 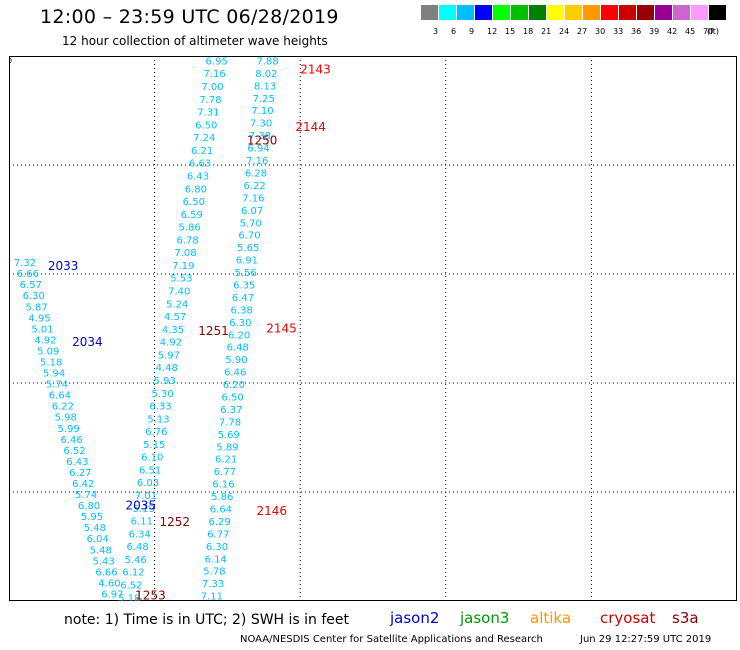 What do you see at coordinates (636, 31) in the screenshot?
I see `colorbar-label: 36` at bounding box center [636, 31].